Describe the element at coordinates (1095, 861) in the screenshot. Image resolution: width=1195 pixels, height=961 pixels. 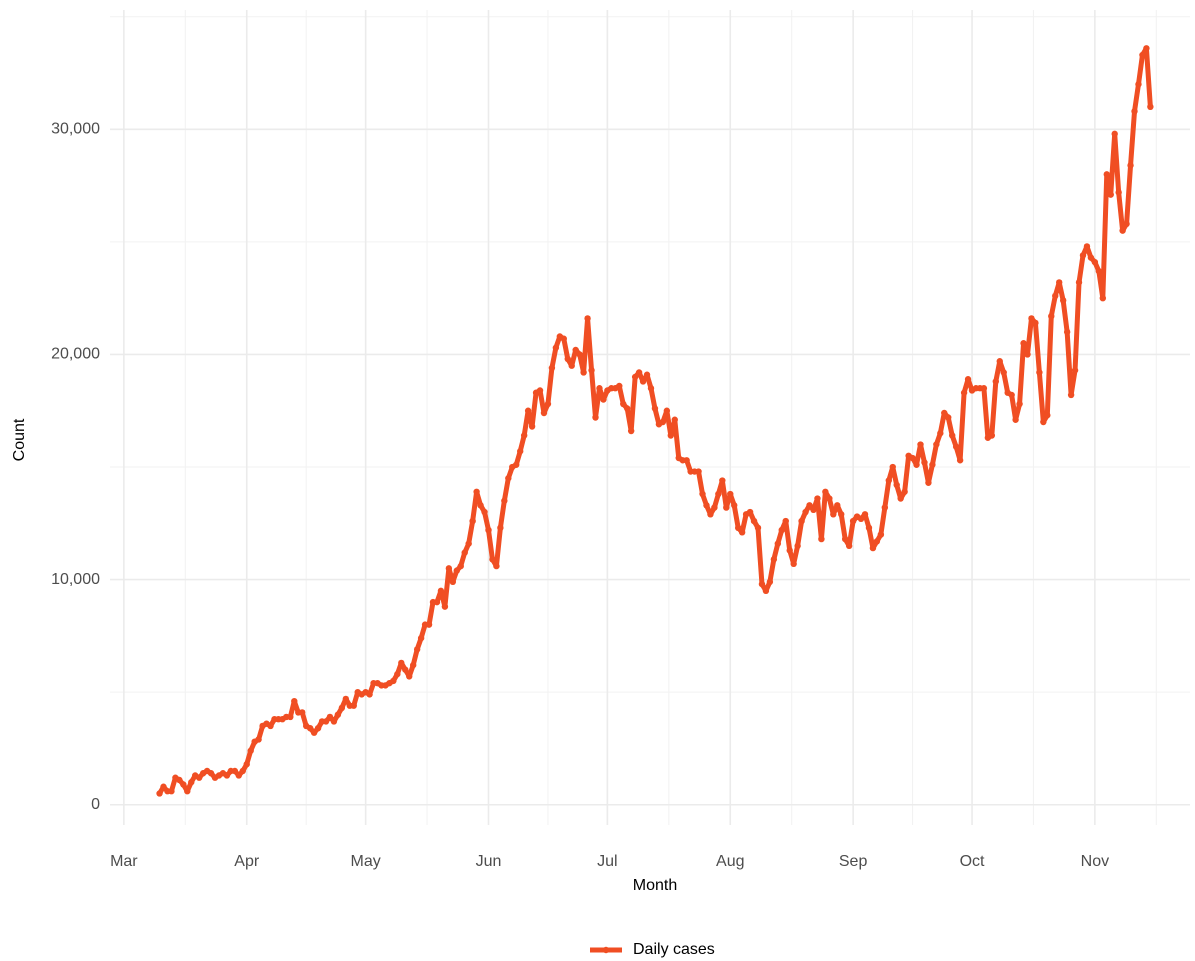
I see `x-tick-label: Nov` at that location.